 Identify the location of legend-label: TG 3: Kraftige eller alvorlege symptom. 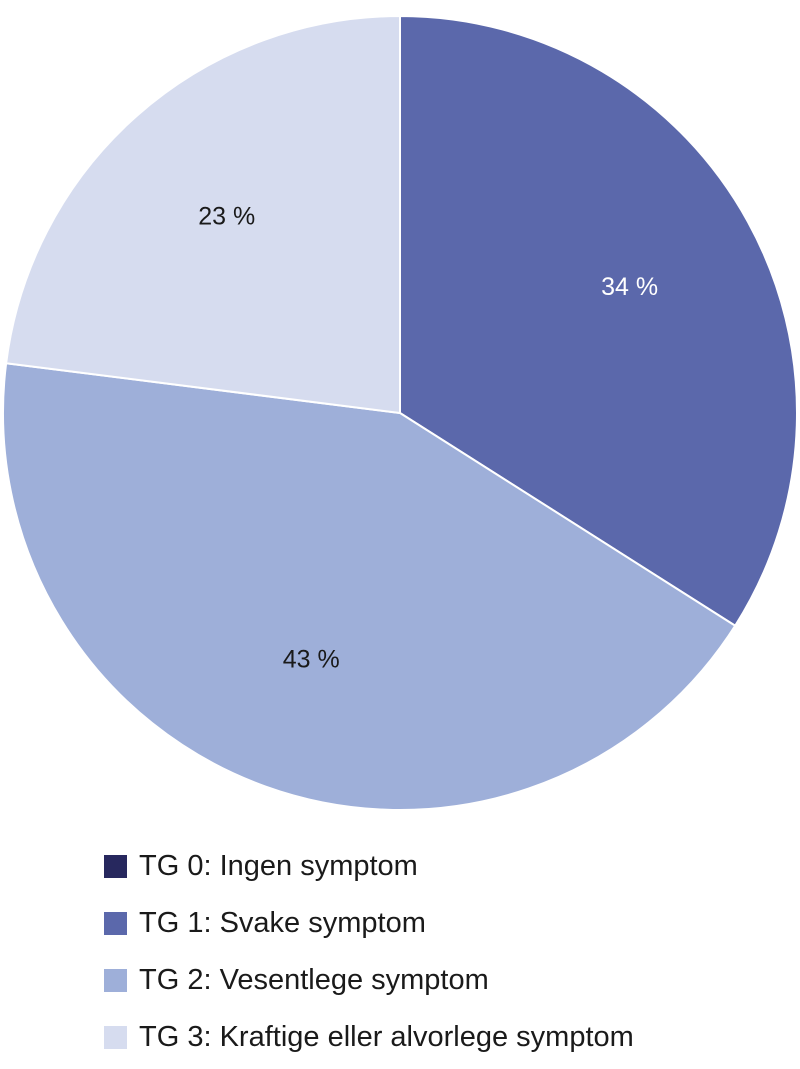
(386, 1037).